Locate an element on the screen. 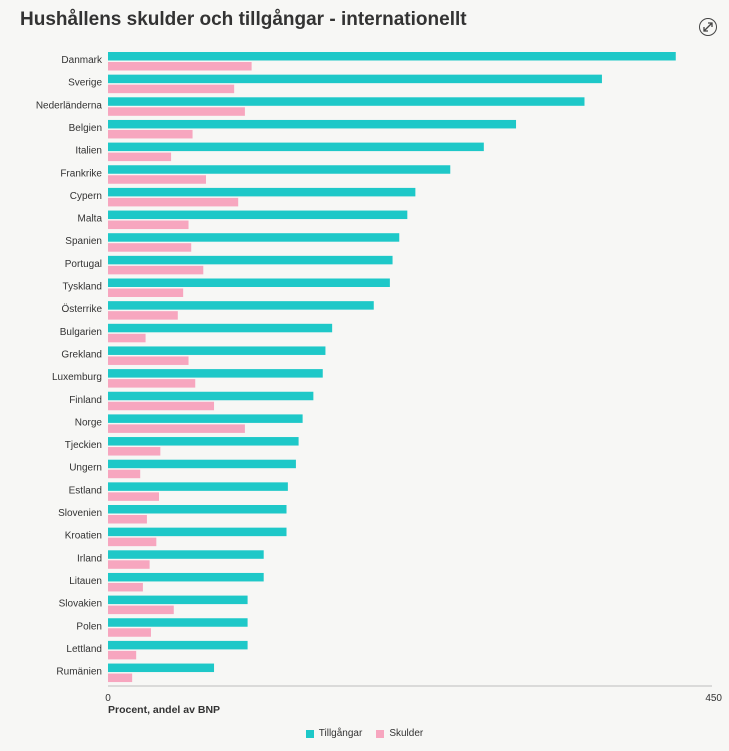 The width and height of the screenshot is (729, 751). x-axis-title: Procent, andel av BNP is located at coordinates (164, 710).